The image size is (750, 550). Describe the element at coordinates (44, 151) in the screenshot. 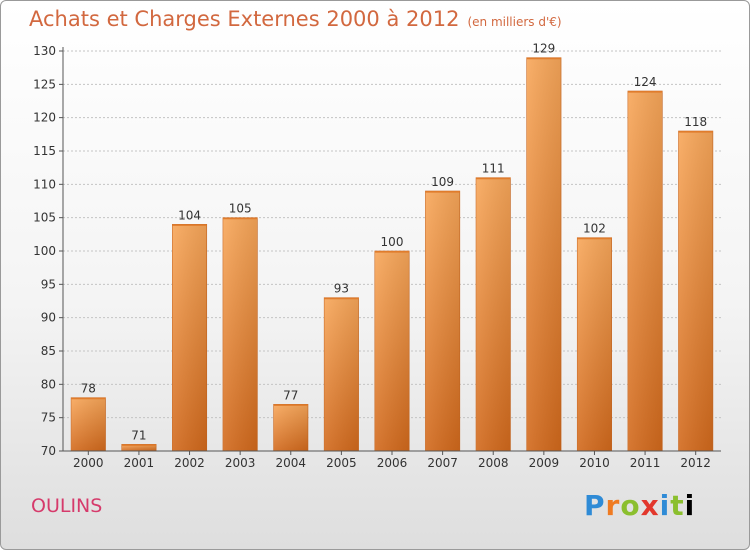

I see `y-tick-label: 115` at that location.